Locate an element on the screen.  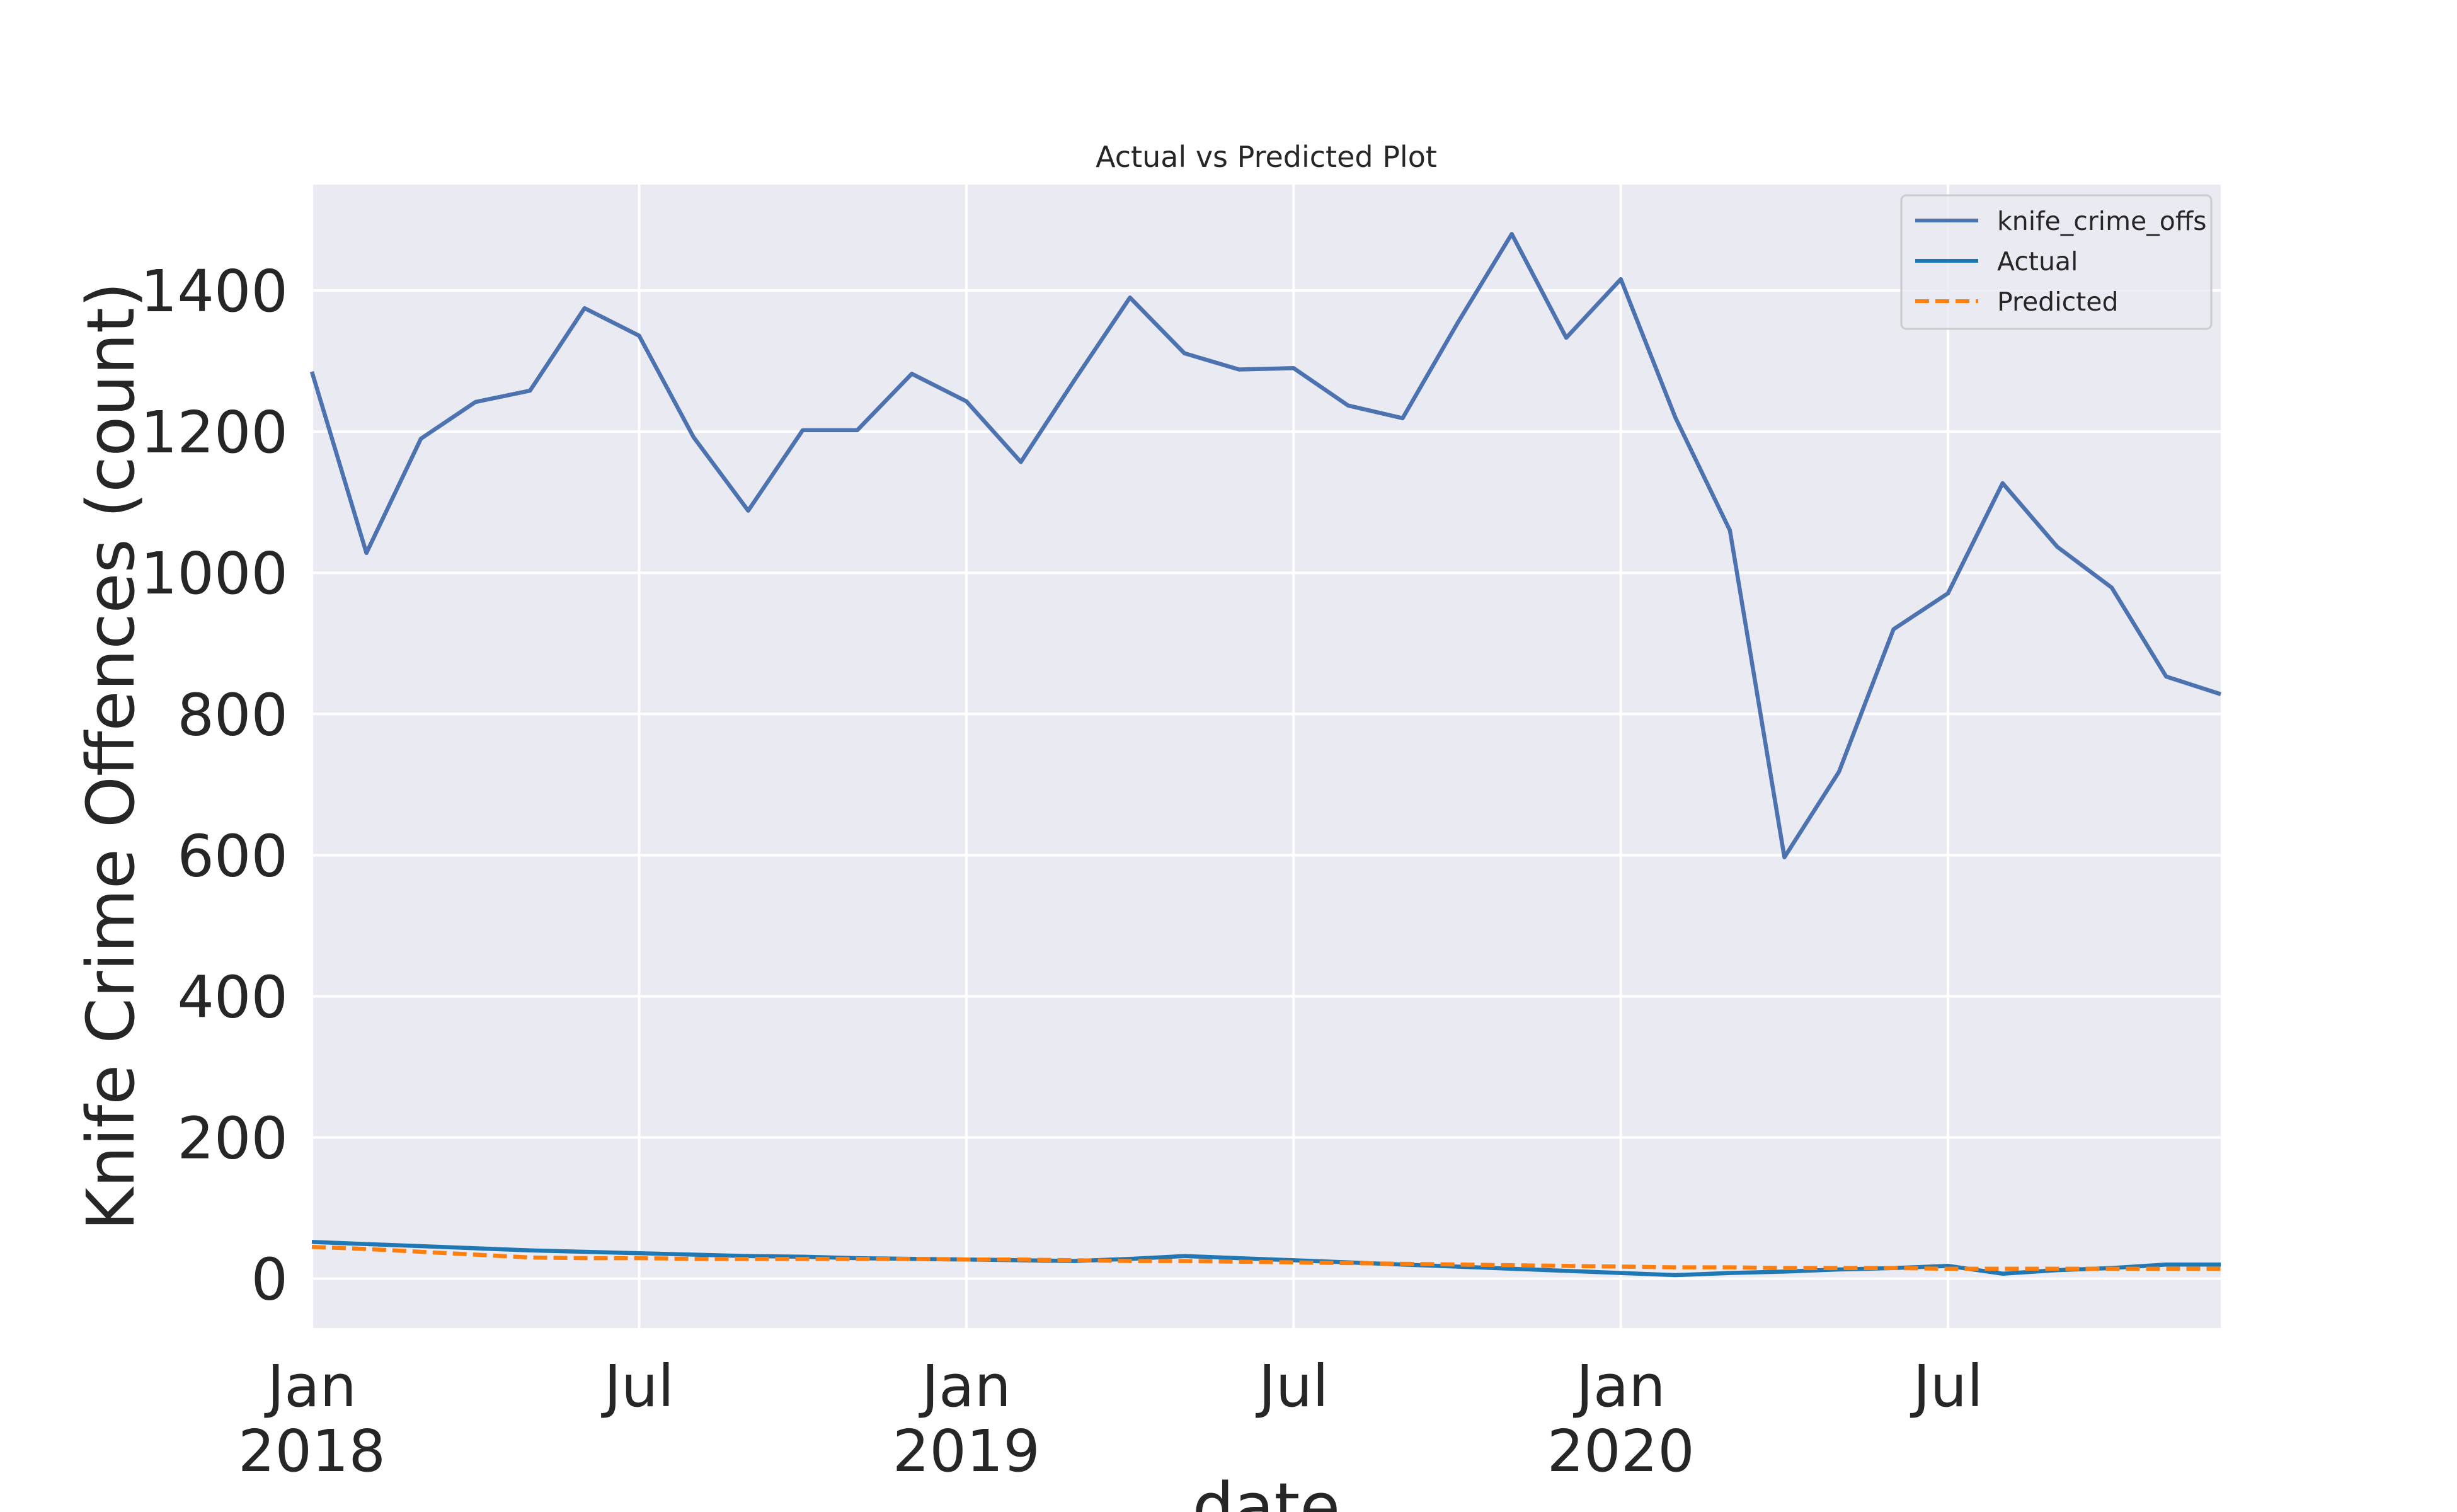
y-tick-label: 600 is located at coordinates (232, 856).